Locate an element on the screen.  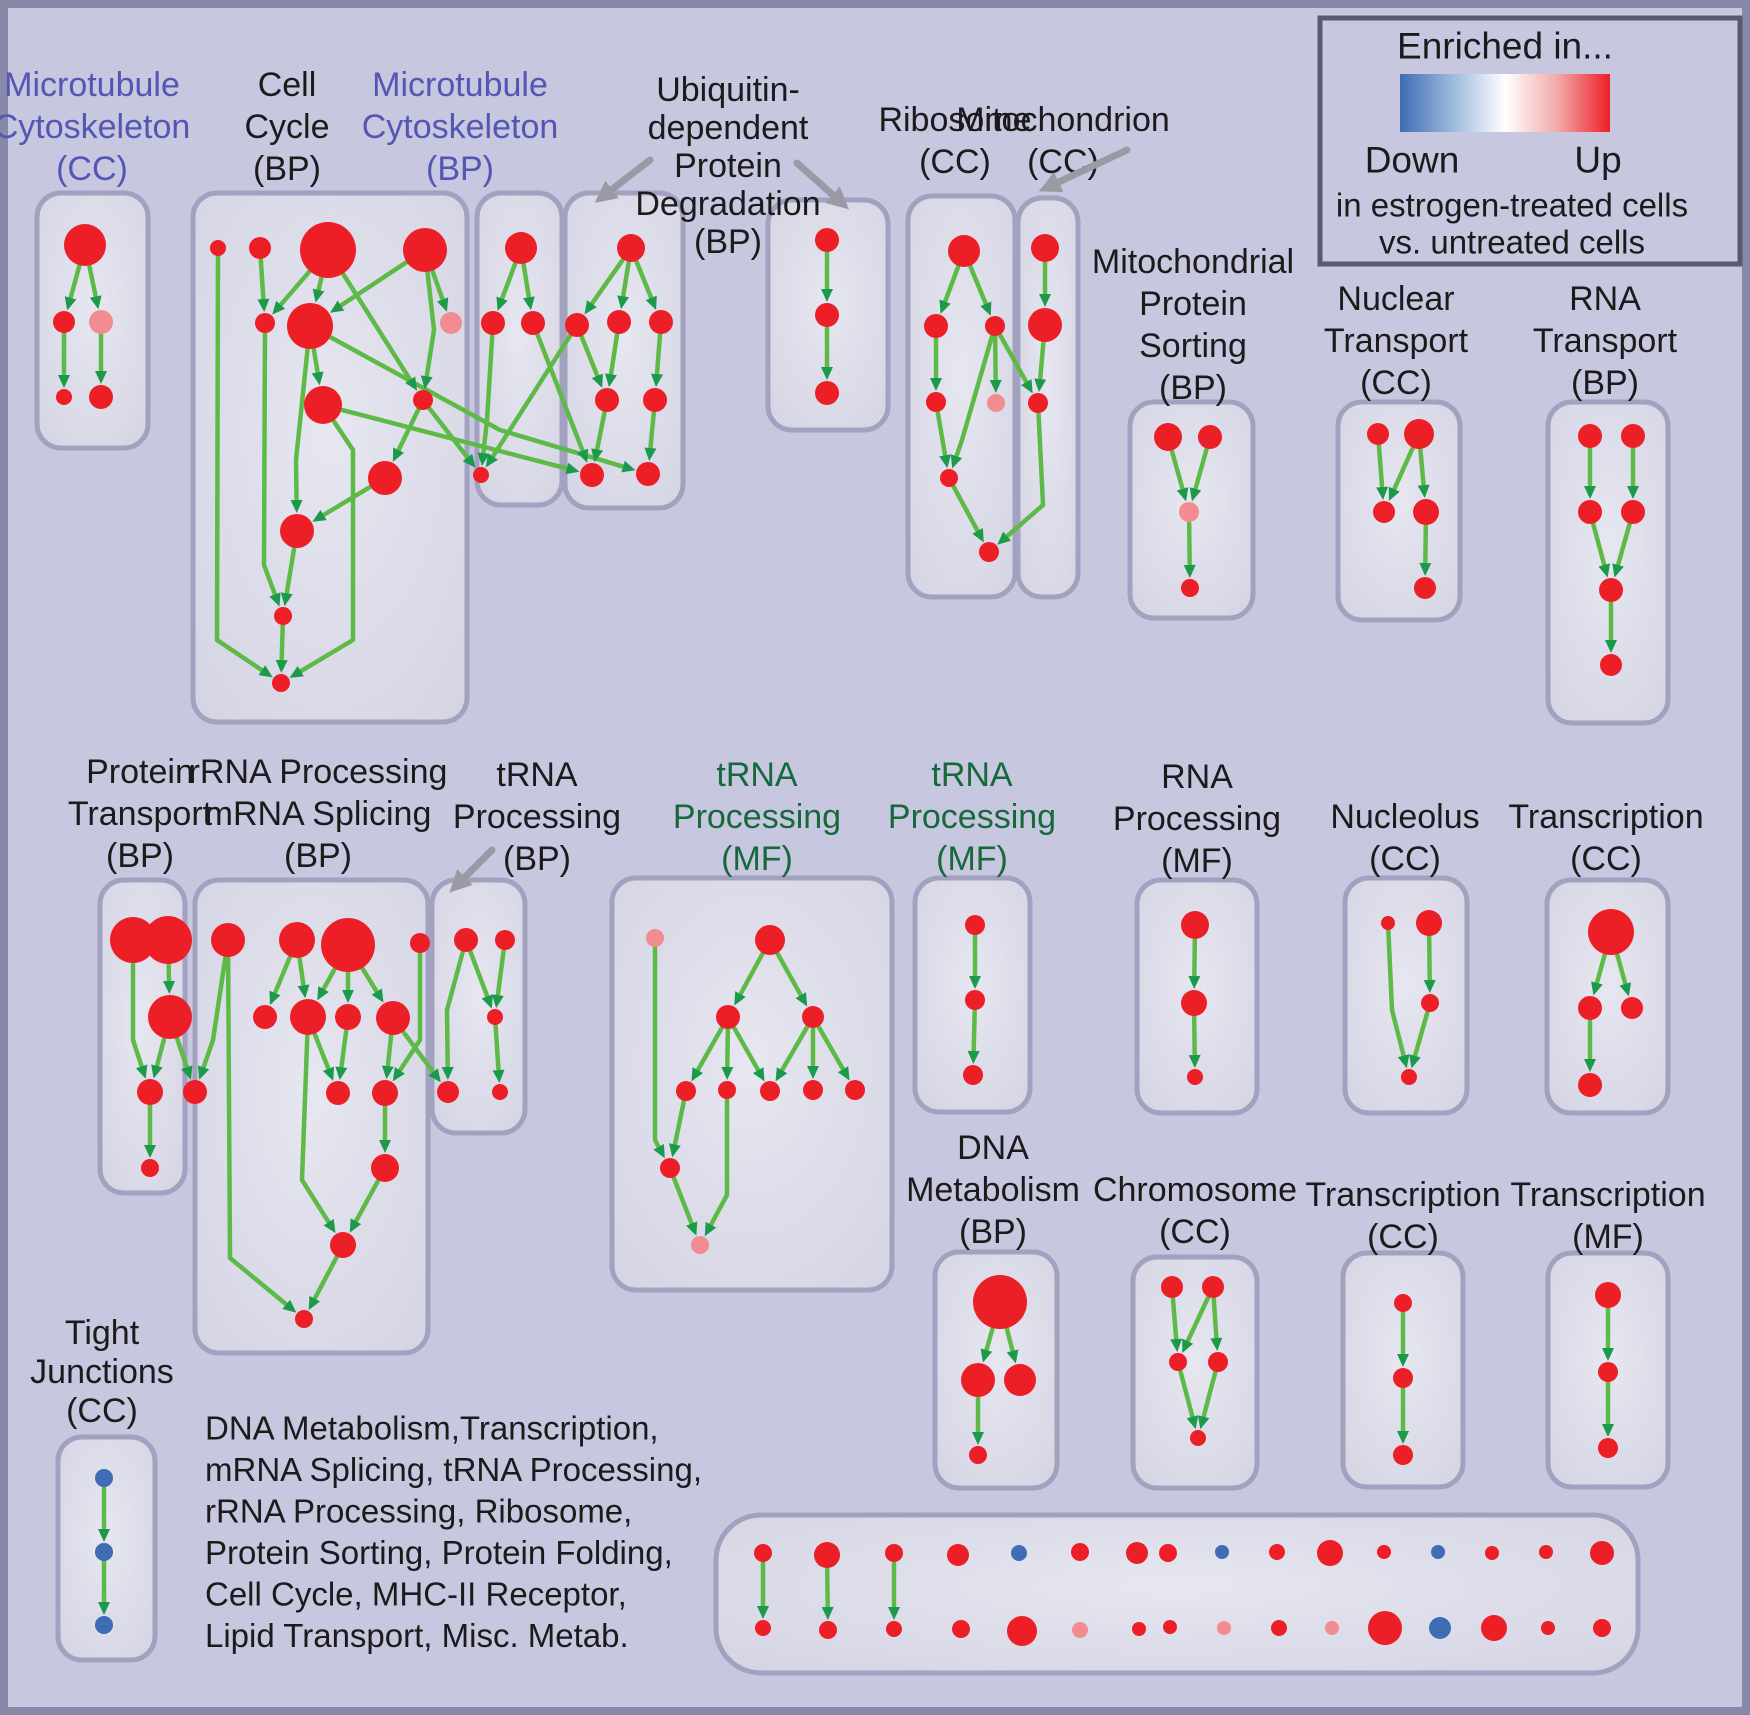
edge-p3-p4 is located at coordinates (160, 1052).